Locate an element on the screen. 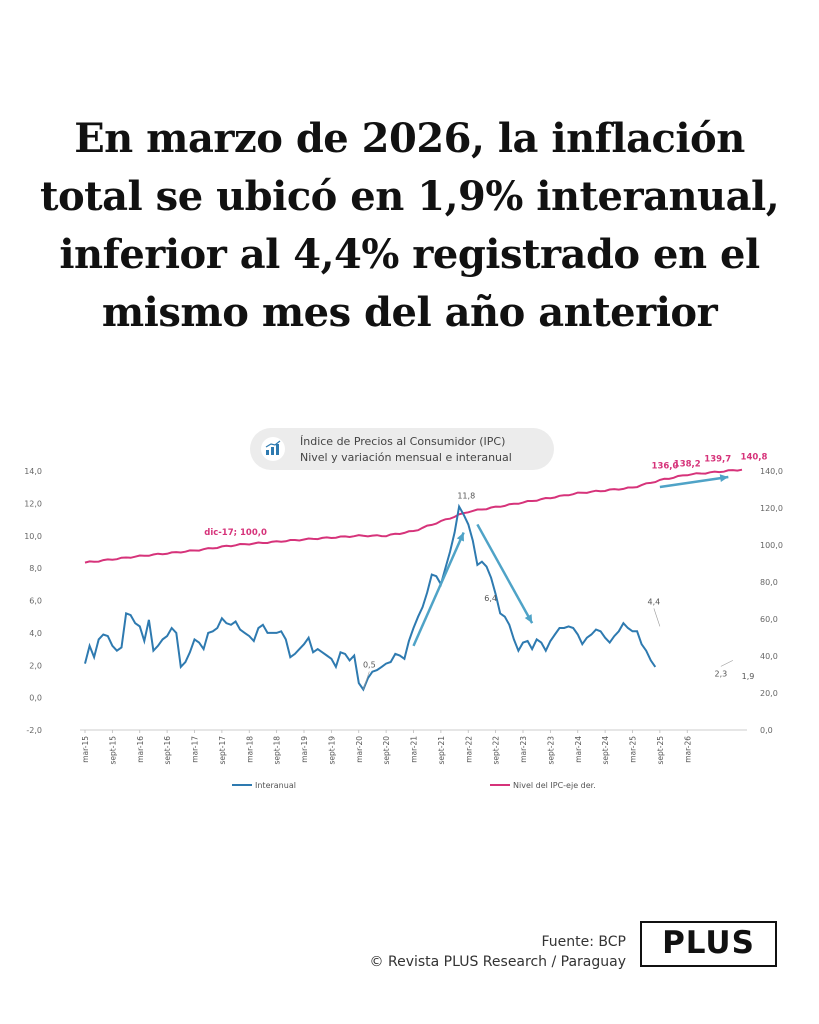  x-tick-label: mar-17 is located at coordinates (195, 749).